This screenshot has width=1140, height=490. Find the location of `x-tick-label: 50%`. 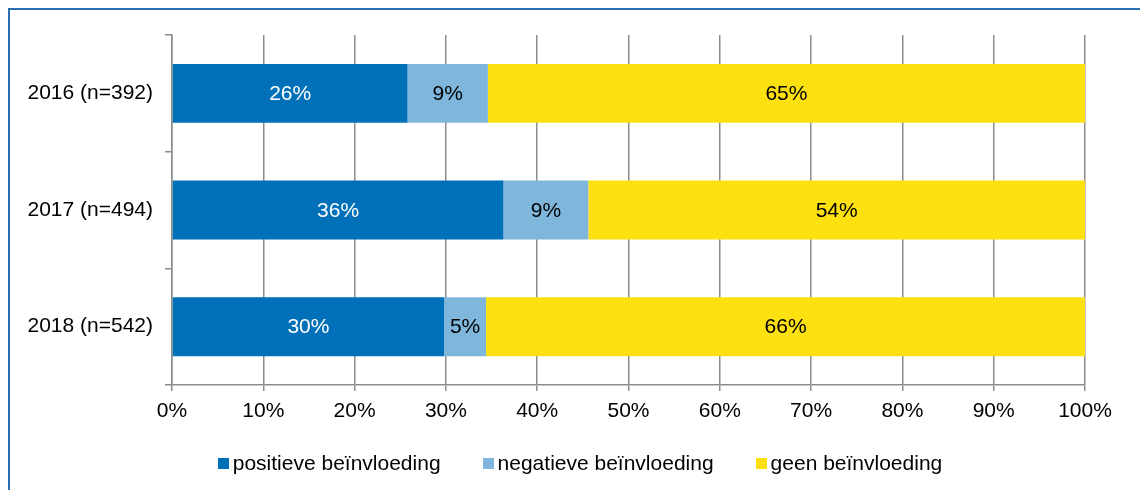

x-tick-label: 50% is located at coordinates (628, 410).